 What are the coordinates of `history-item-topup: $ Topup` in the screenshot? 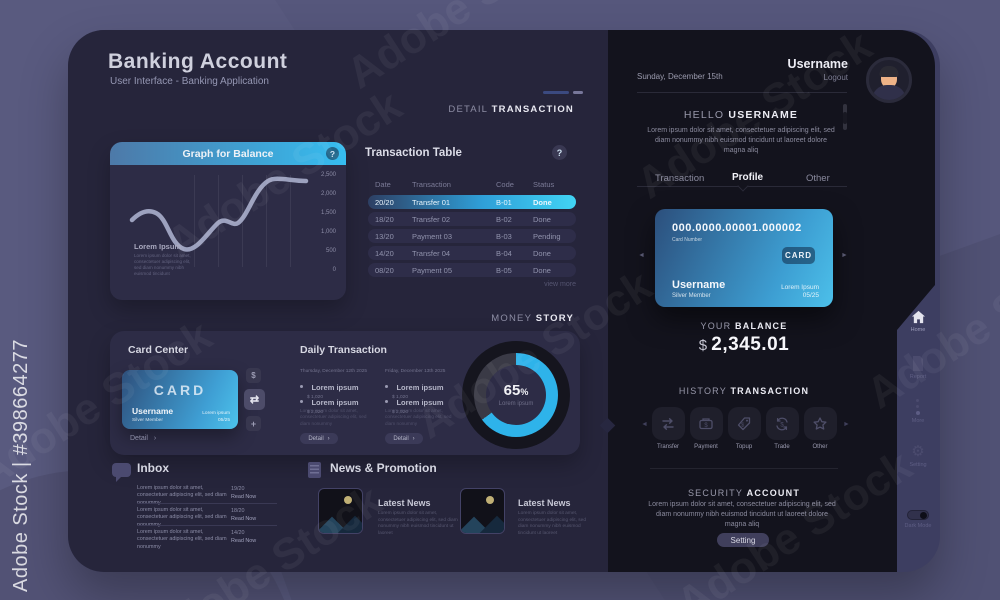 It's located at (744, 428).